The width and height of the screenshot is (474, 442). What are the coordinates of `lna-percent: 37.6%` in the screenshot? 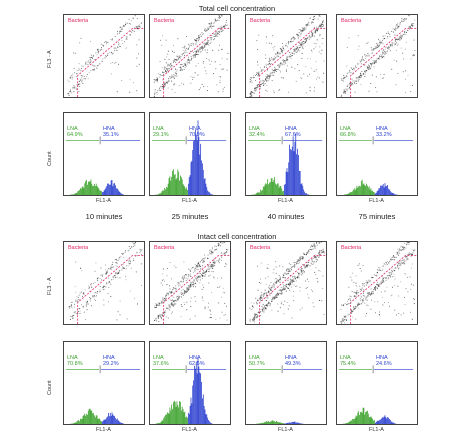 It's located at (161, 364).